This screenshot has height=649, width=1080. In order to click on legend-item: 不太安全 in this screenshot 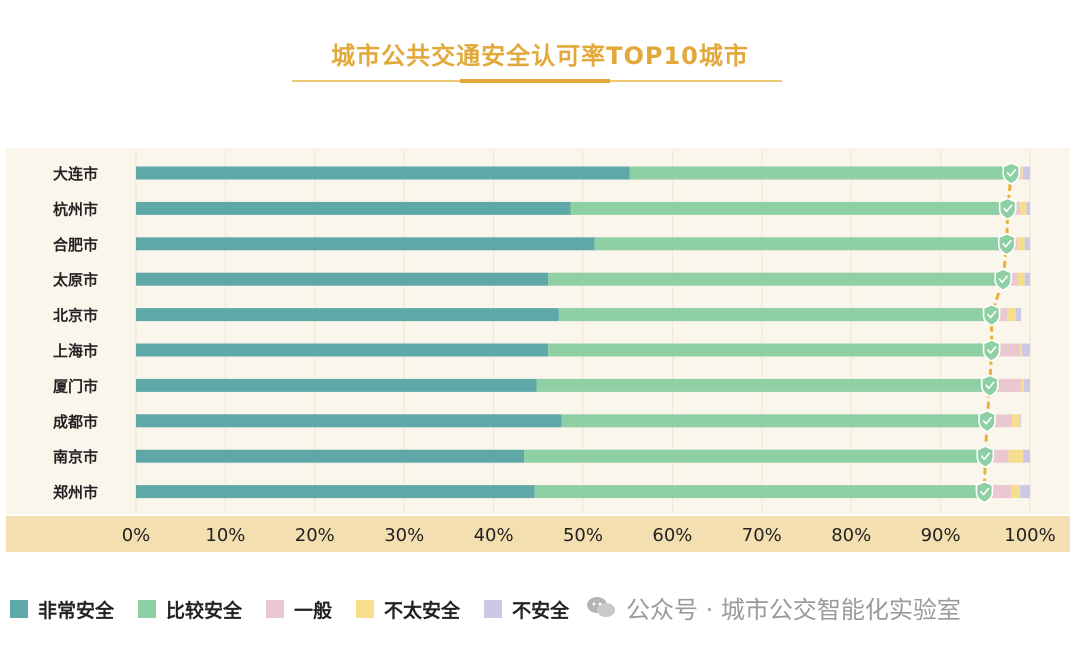, I will do `click(408, 609)`.